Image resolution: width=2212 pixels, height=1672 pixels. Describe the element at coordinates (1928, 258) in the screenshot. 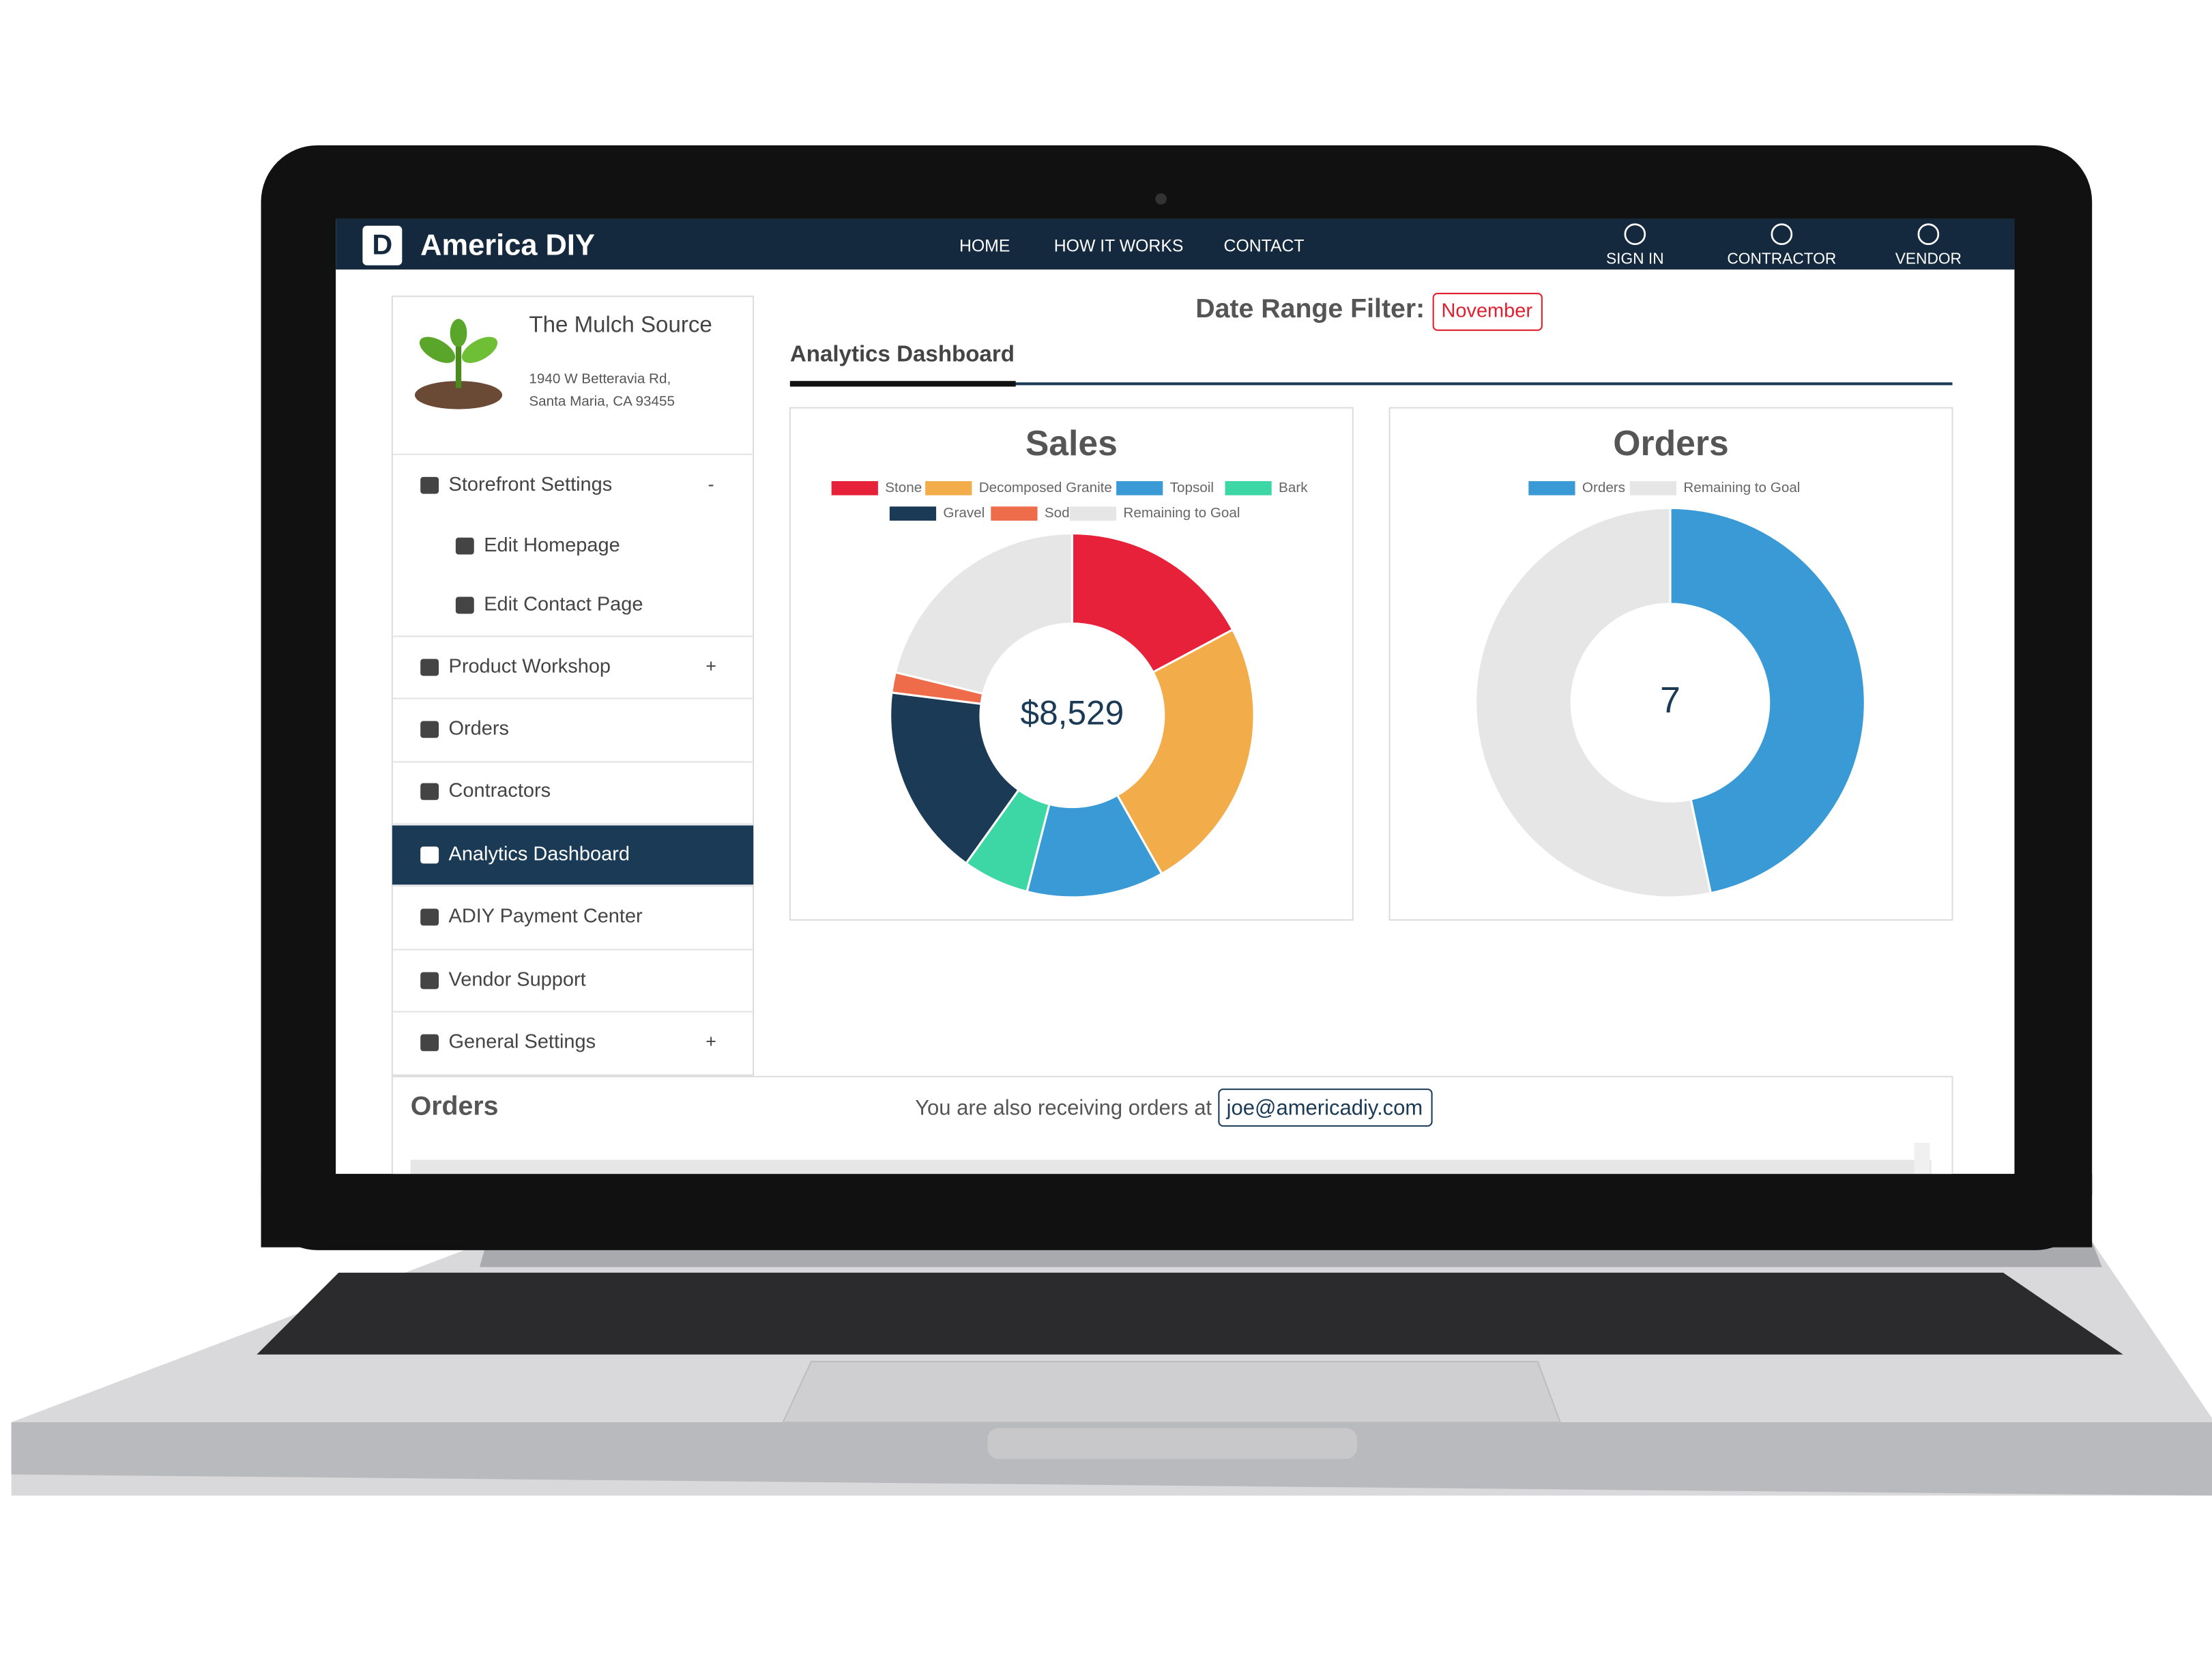

I see `nav-action: VENDOR` at that location.